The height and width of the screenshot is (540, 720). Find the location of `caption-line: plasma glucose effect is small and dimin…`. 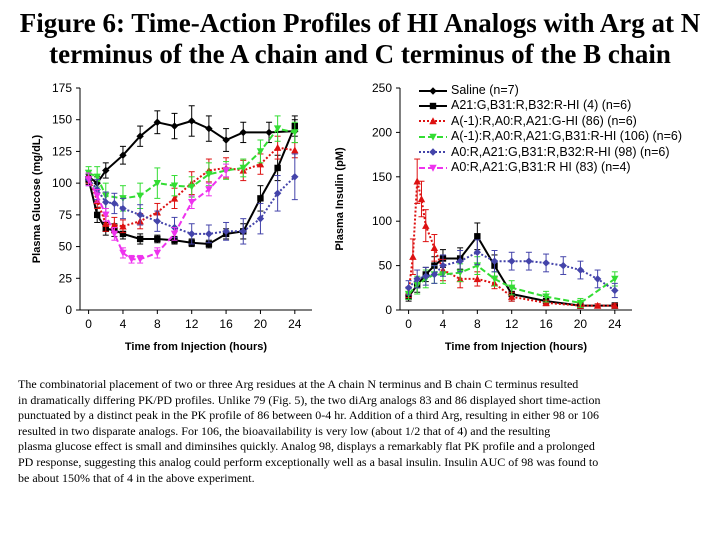

caption-line: plasma glucose effect is small and dimin… is located at coordinates (306, 446).